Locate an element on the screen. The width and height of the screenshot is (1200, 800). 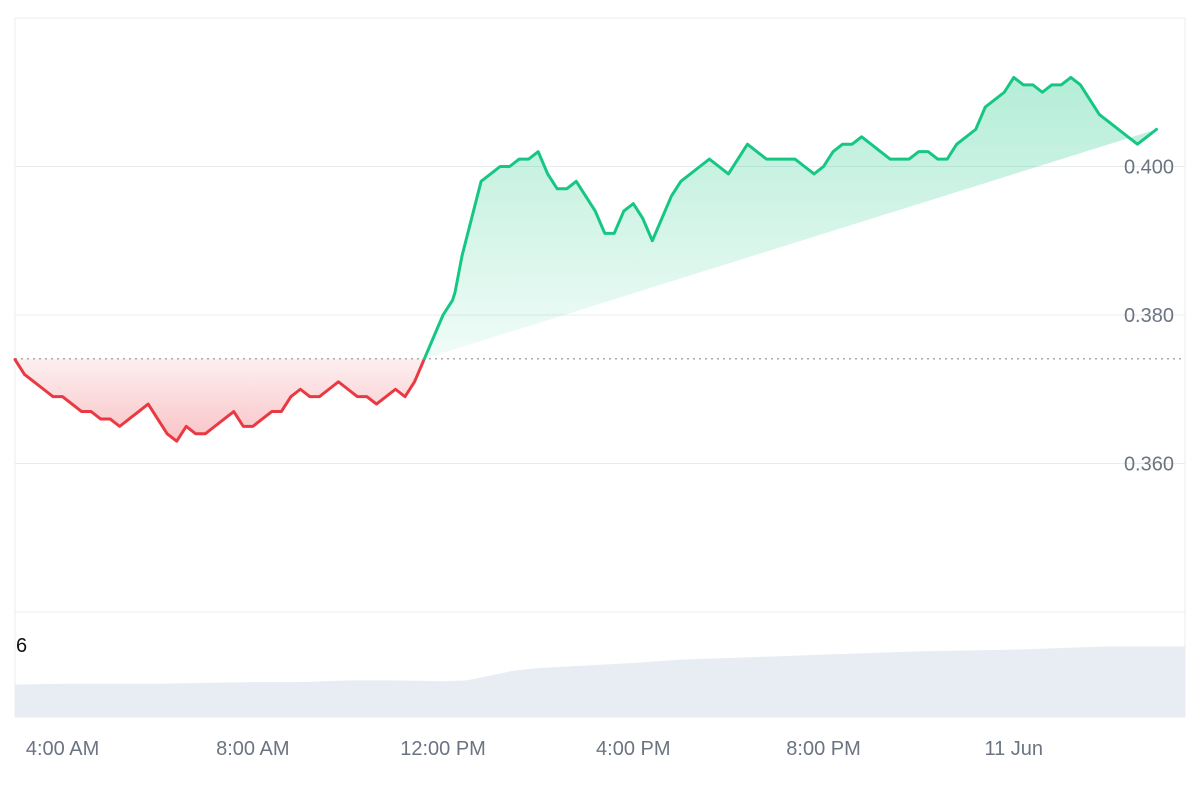
x-tick-label: 8:00 PM is located at coordinates (823, 749).